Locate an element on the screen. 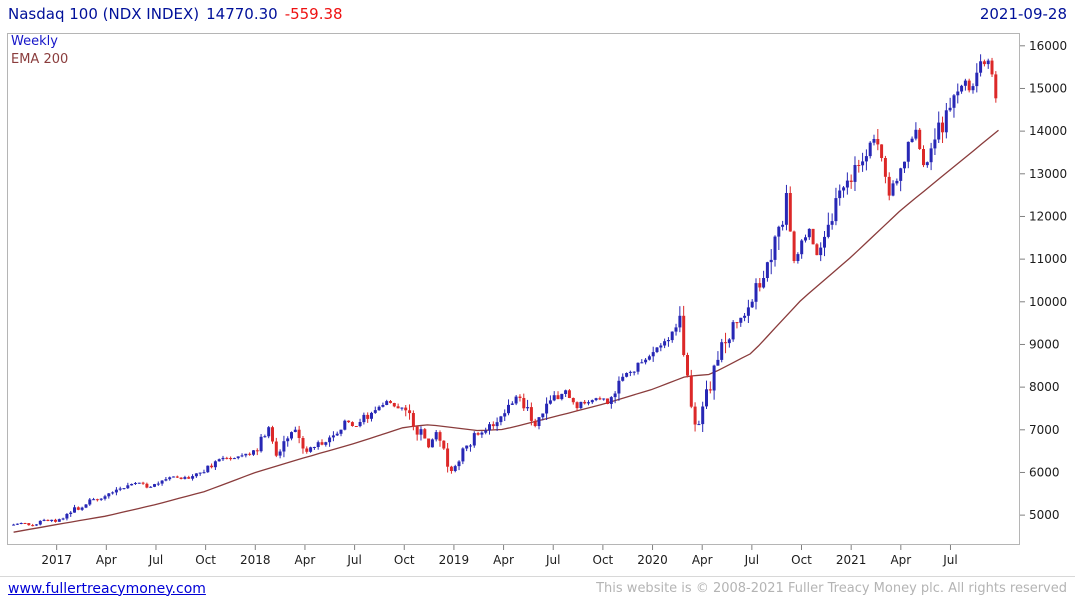 Image resolution: width=1075 pixels, height=600 pixels. x-tick-label: 2019 is located at coordinates (454, 560).